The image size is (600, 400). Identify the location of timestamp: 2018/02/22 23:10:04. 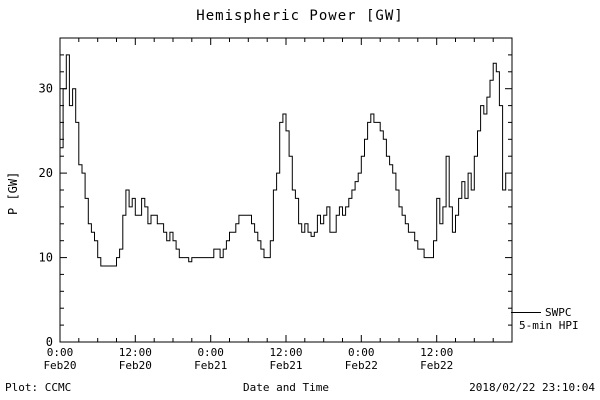
(532, 387).